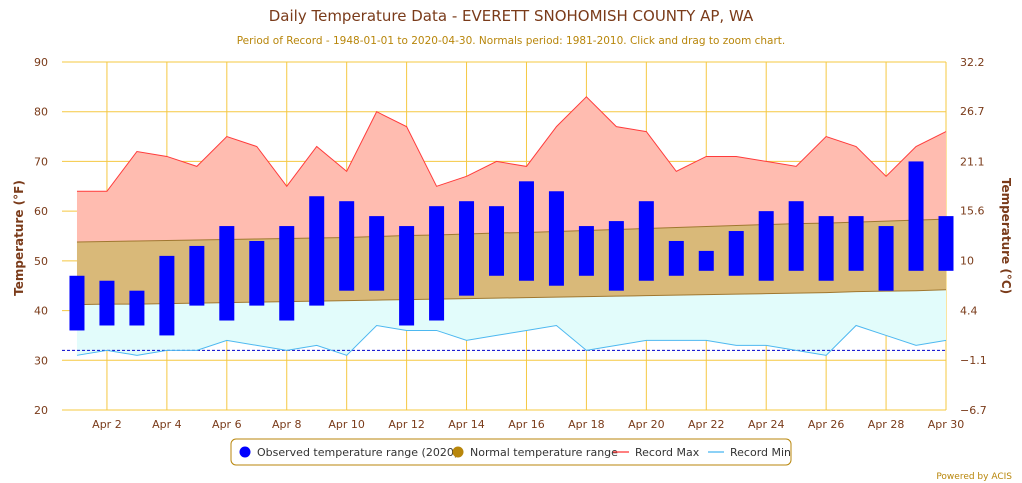 The width and height of the screenshot is (1022, 483). What do you see at coordinates (41, 62) in the screenshot?
I see `y-tick-label-left: 90` at bounding box center [41, 62].